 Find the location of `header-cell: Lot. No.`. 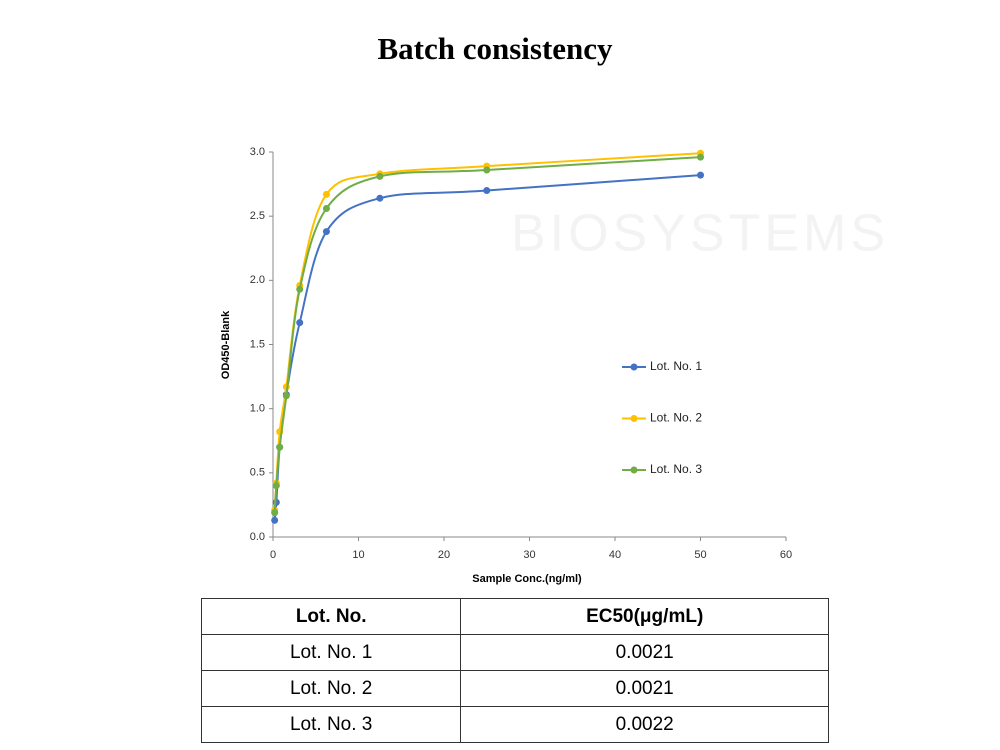

header-cell: Lot. No. is located at coordinates (331, 616).